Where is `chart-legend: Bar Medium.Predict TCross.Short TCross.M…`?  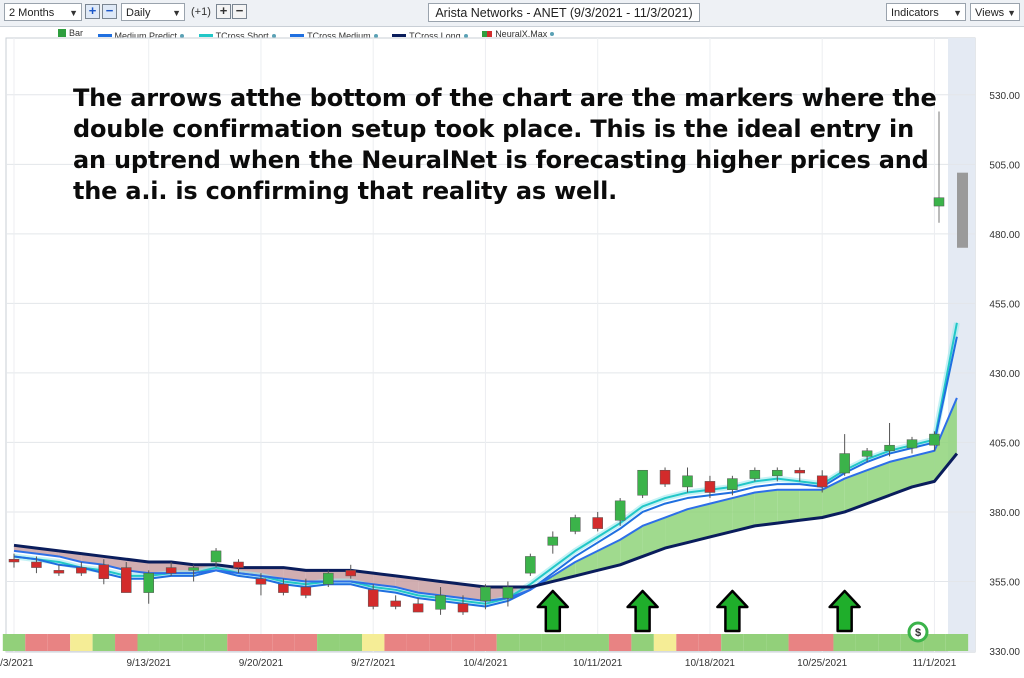 chart-legend: Bar Medium.Predict TCross.Short TCross.M… is located at coordinates (312, 34).